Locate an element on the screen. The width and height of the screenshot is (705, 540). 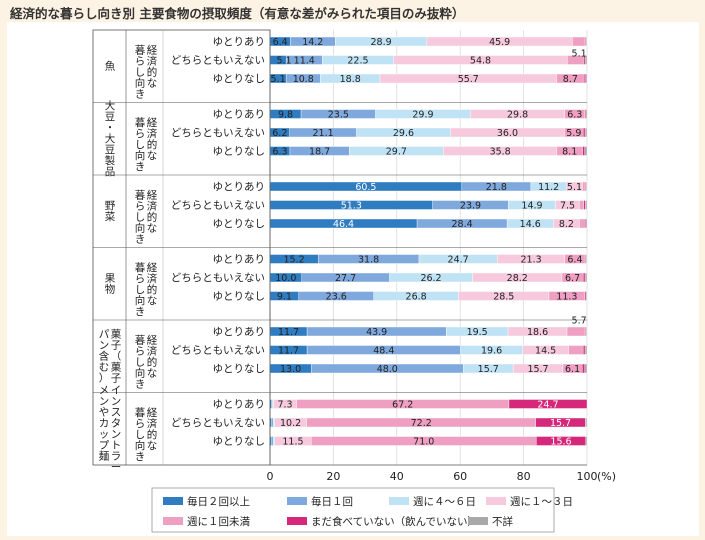
data-label: 6.7 is located at coordinates (572, 278).